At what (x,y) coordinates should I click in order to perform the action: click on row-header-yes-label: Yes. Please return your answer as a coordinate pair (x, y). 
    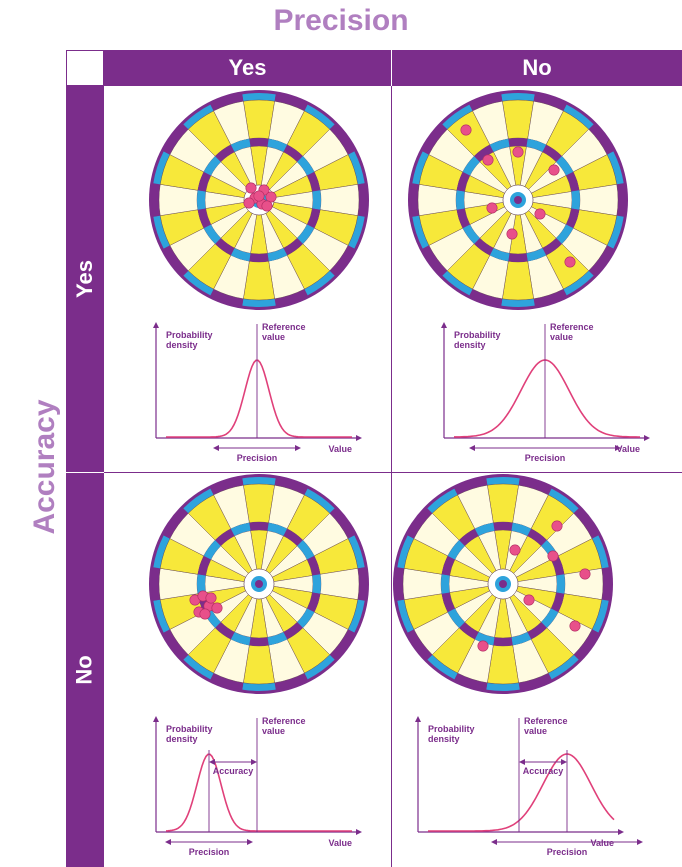
    Looking at the image, I should click on (84, 279).